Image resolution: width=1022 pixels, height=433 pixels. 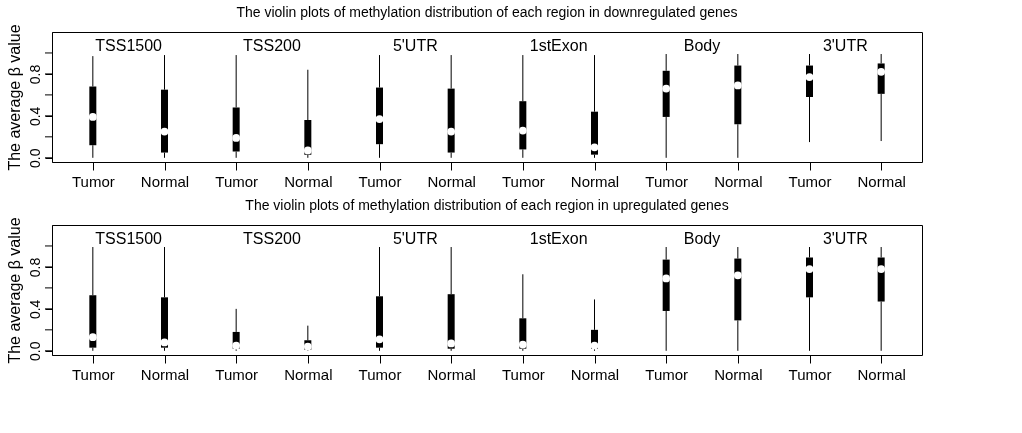 What do you see at coordinates (487, 11) in the screenshot?
I see `chart-title: The violin plots of methylation distribution of each region in downregulated genes` at bounding box center [487, 11].